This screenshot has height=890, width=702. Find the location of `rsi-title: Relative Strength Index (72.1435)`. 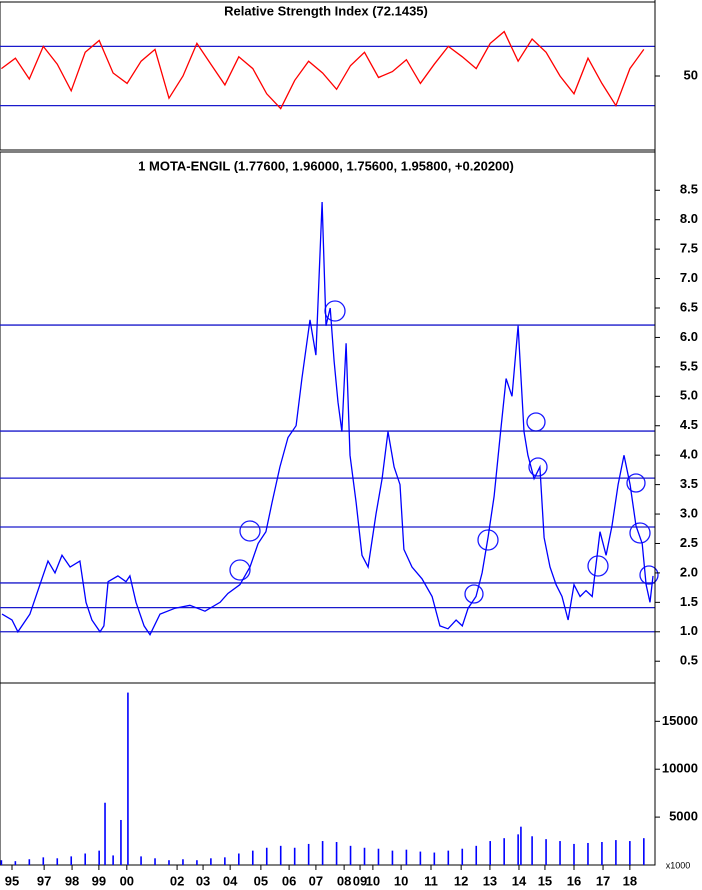

rsi-title: Relative Strength Index (72.1435) is located at coordinates (326, 10).